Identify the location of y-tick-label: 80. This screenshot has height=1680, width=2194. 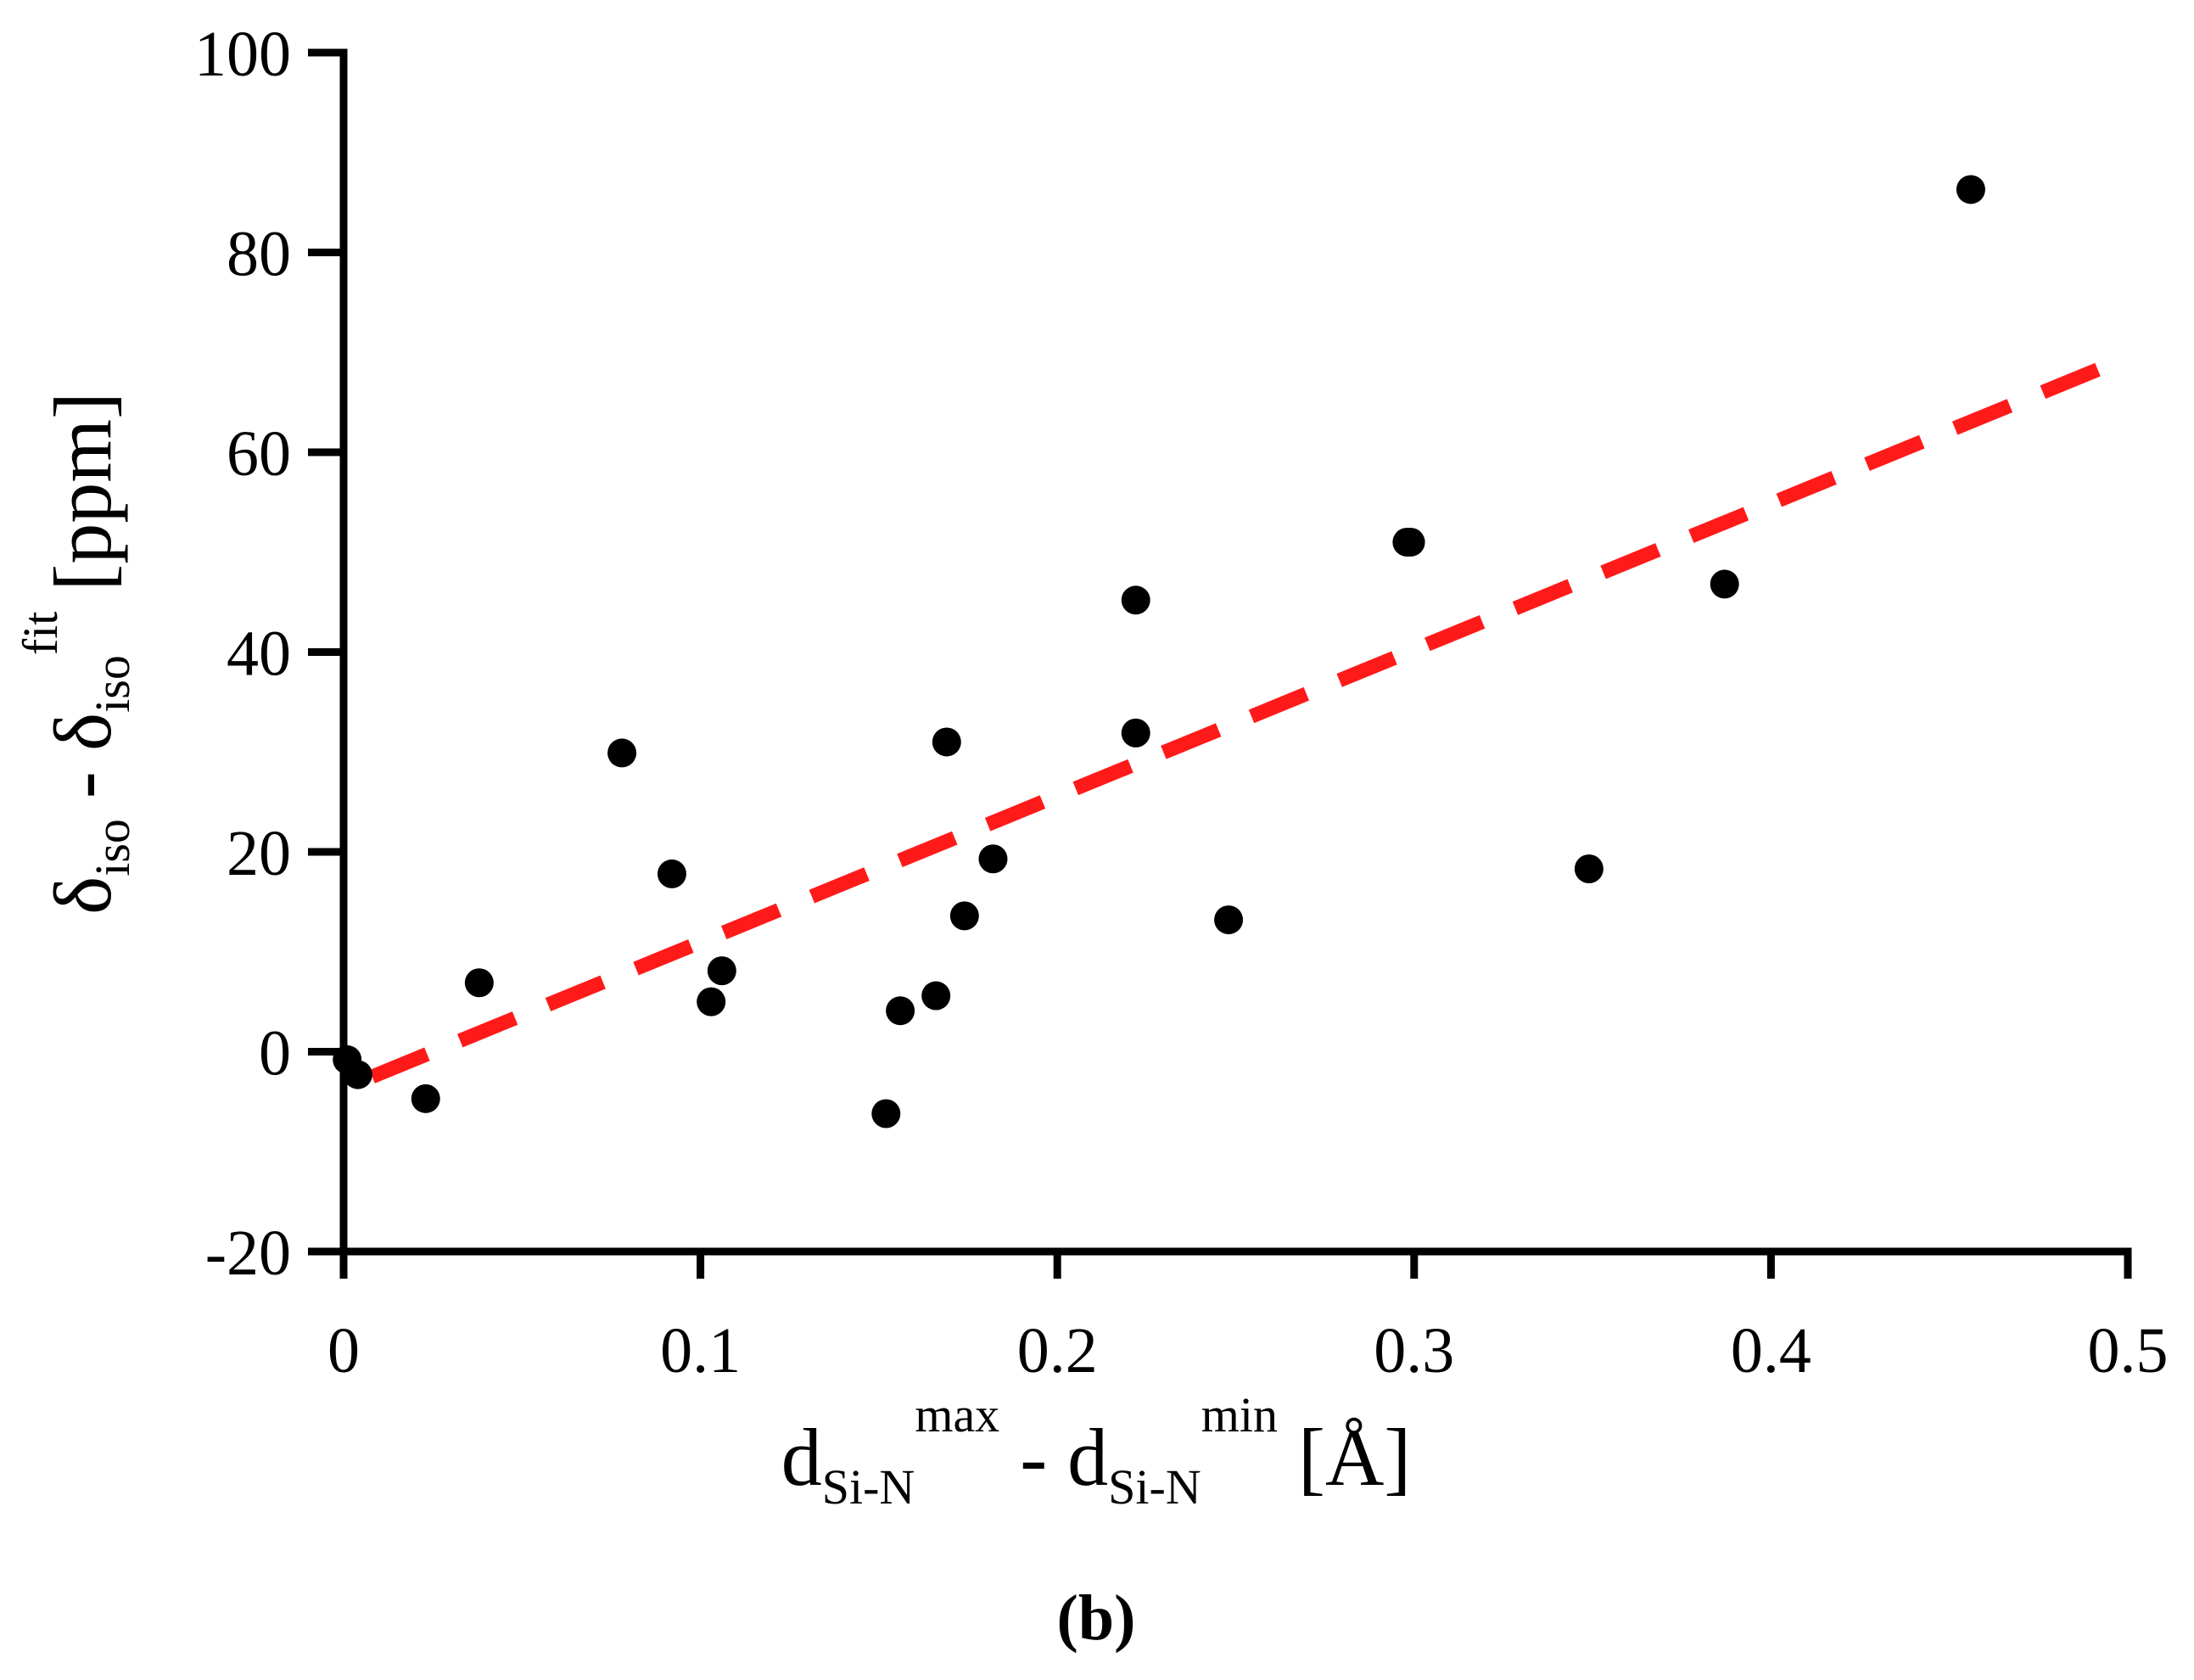
(259, 254).